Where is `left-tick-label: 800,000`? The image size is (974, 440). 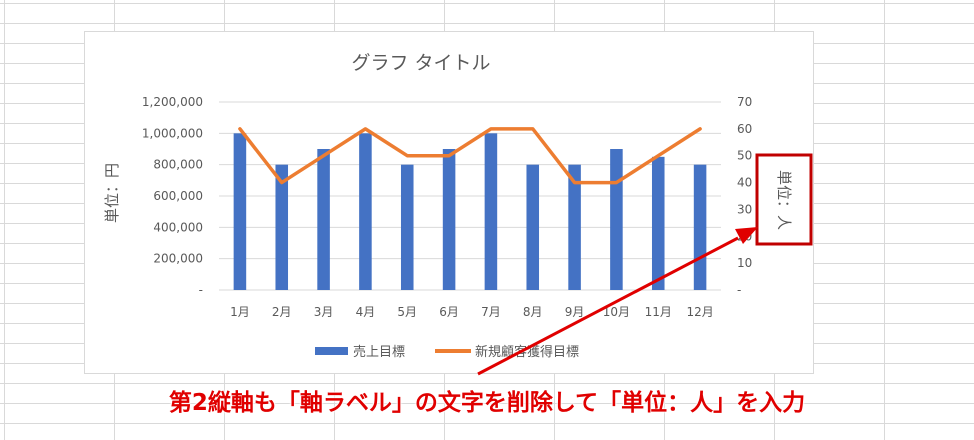 left-tick-label: 800,000 is located at coordinates (178, 165).